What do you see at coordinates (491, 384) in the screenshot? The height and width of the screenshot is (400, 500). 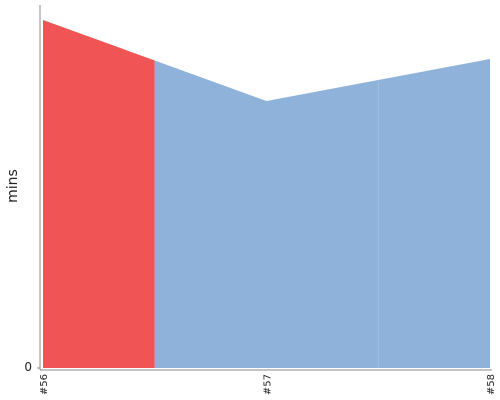 I see `x-tick-label: #58` at bounding box center [491, 384].